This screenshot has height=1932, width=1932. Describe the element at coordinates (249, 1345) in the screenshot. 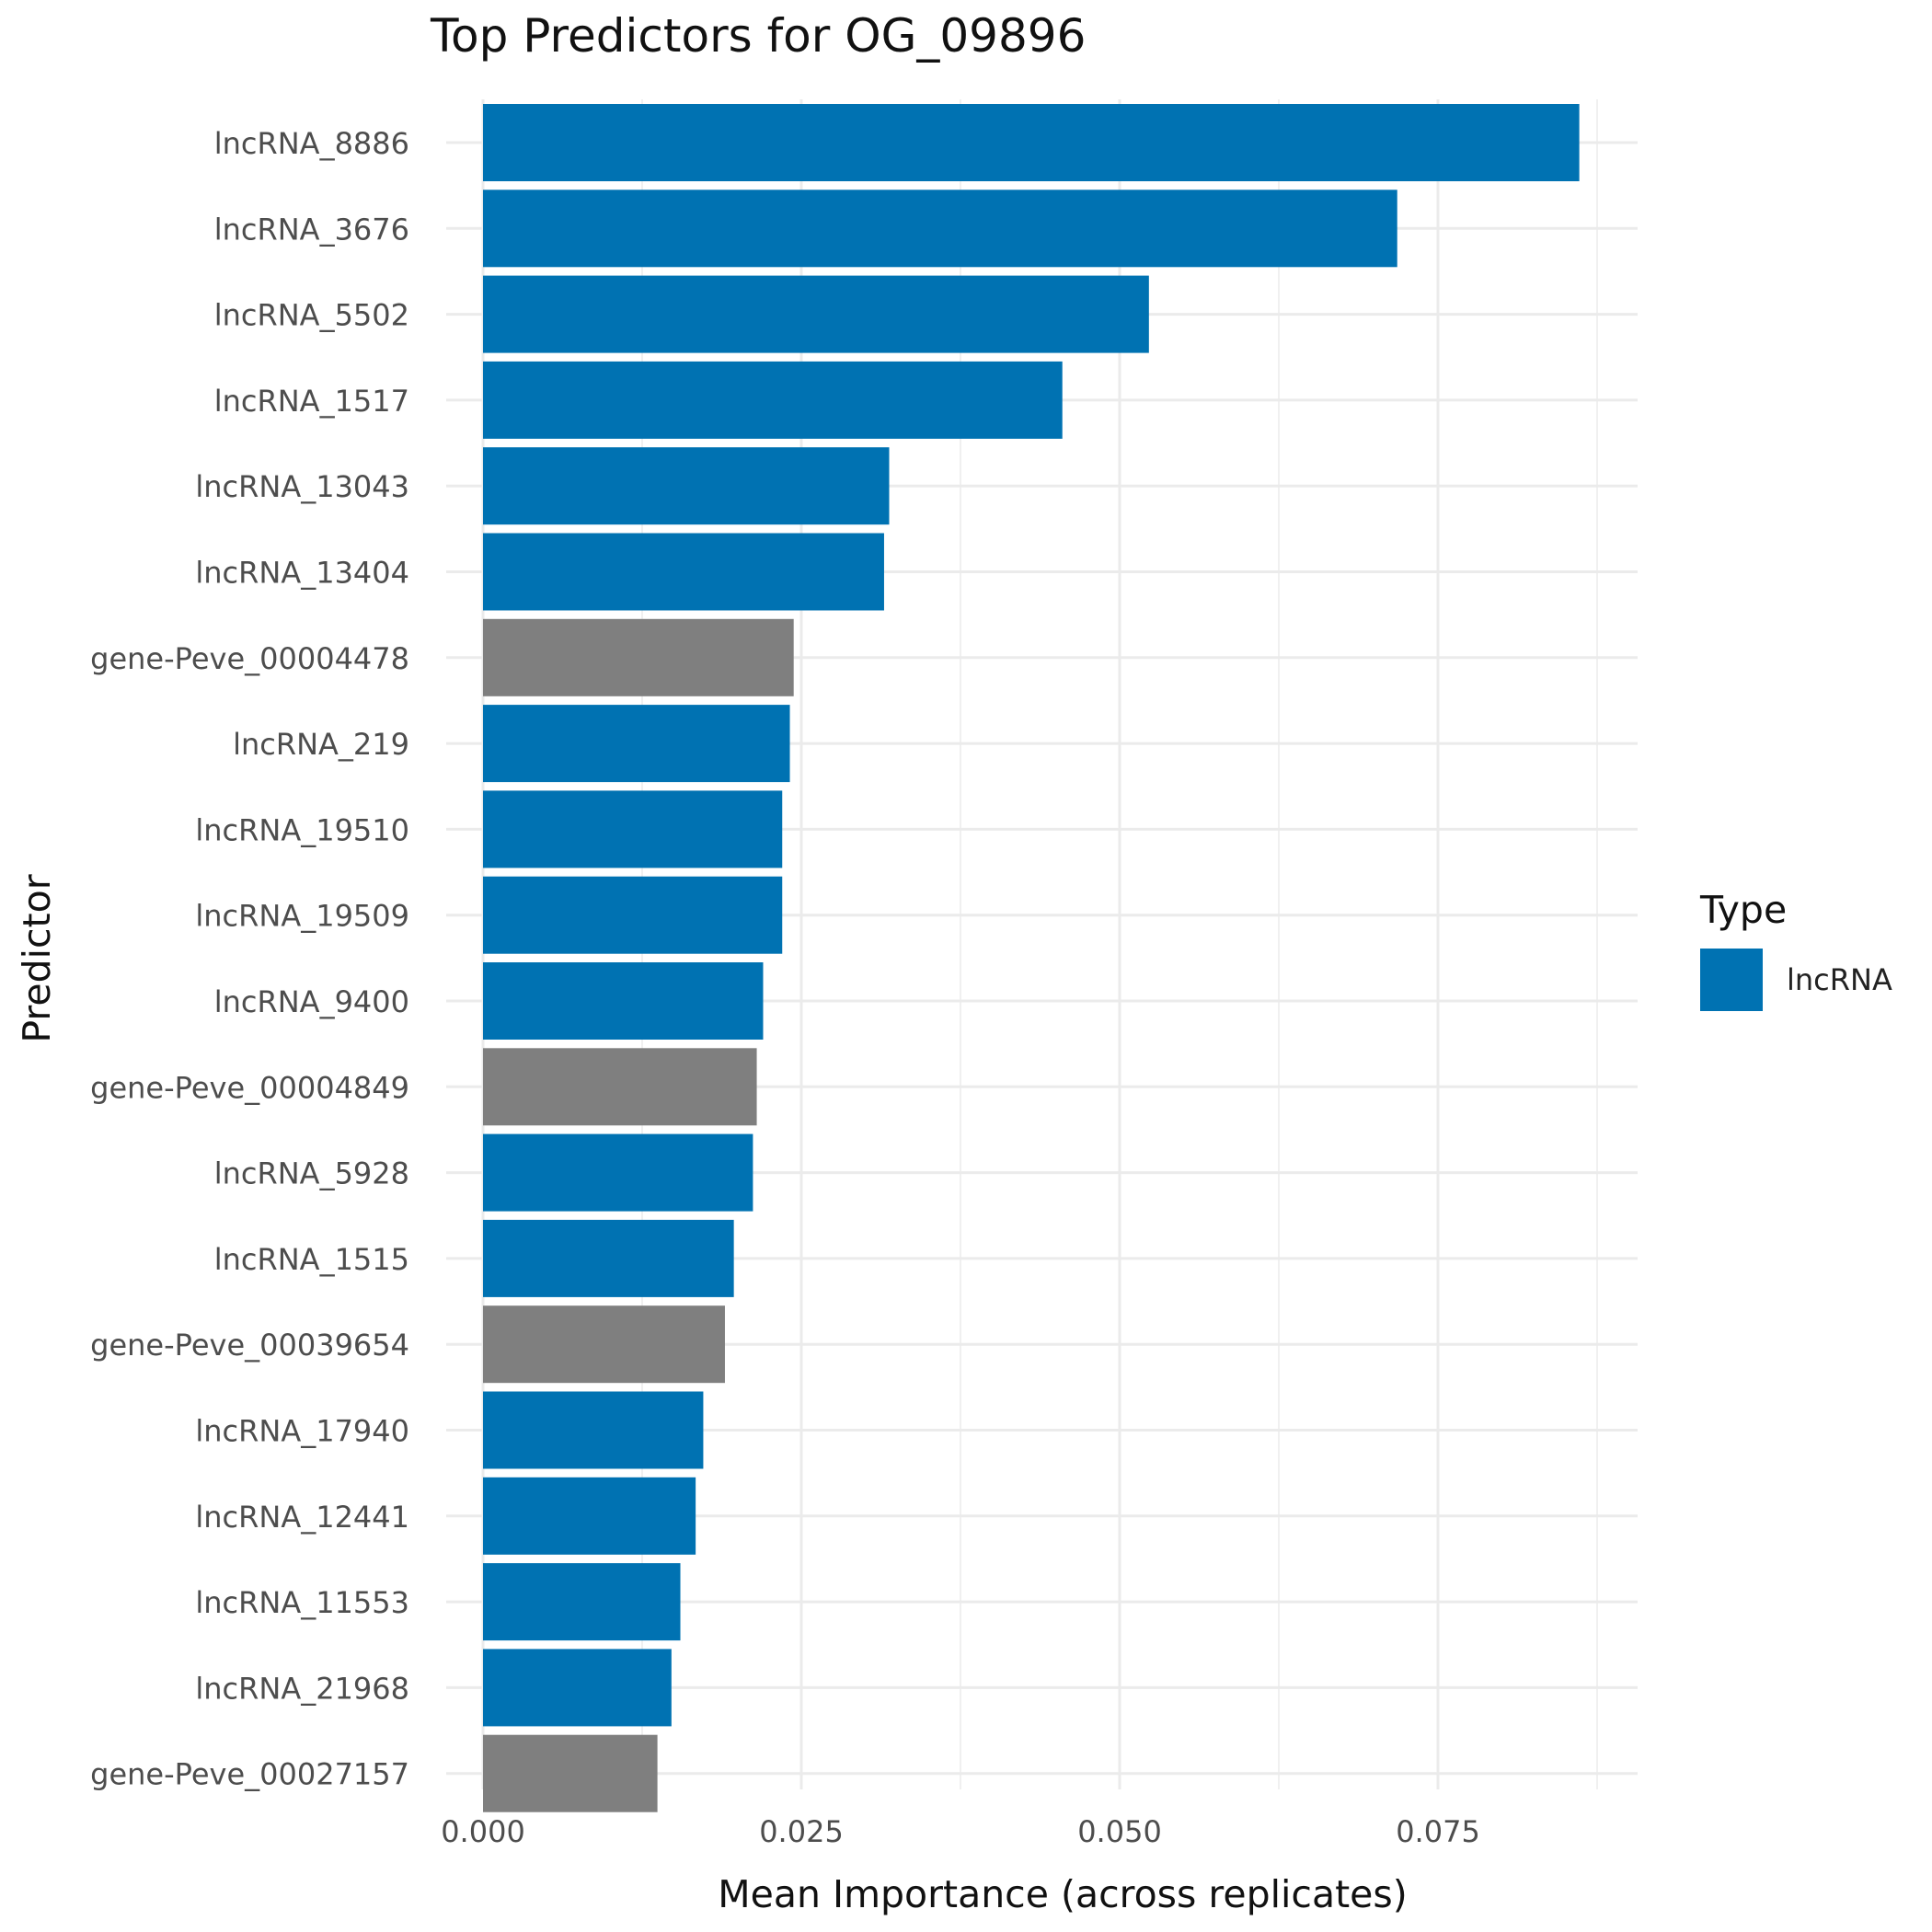

I see `y-tick-label: gene-Peve_00039654` at that location.